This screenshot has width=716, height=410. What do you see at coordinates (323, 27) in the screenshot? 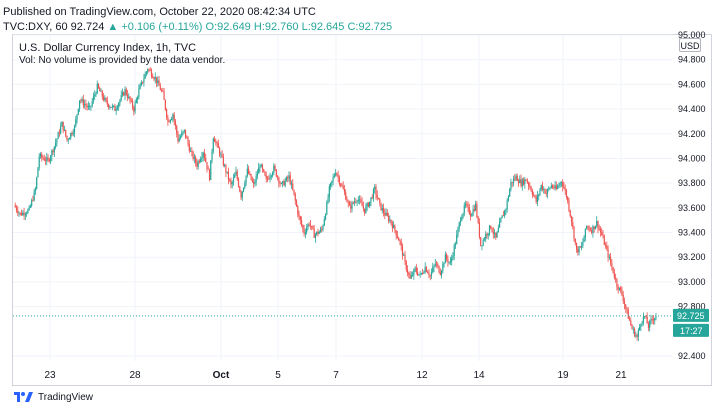
I see `low-value: L:92.645` at bounding box center [323, 27].